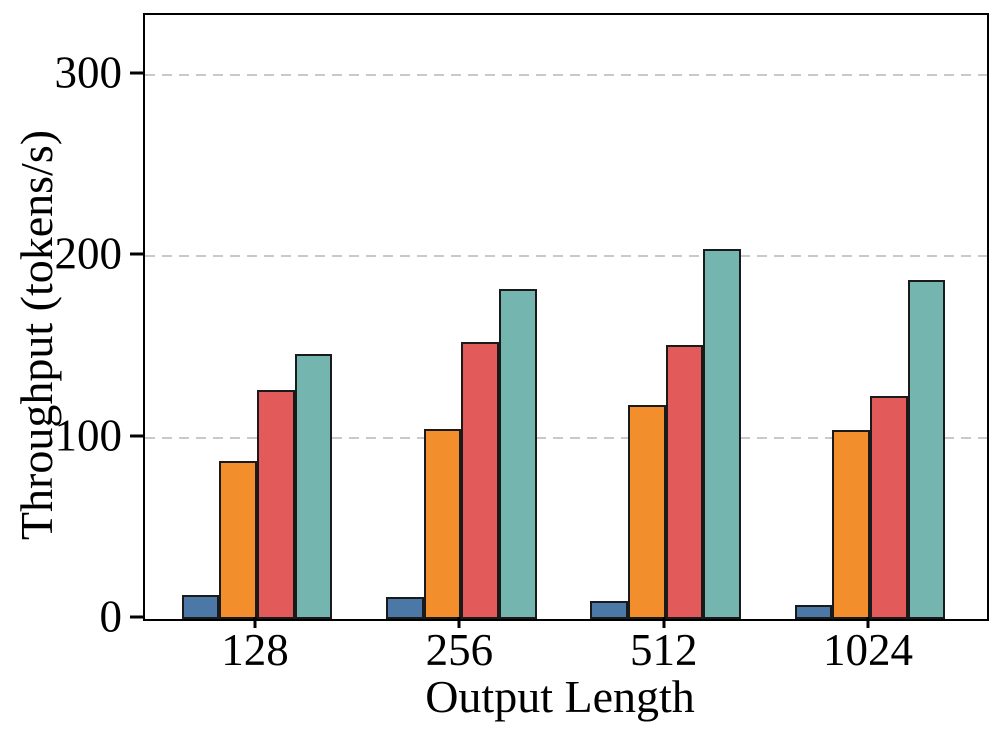 This screenshot has height=732, width=997. Describe the element at coordinates (868, 650) in the screenshot. I see `x-tick-label-1024: 1024` at that location.